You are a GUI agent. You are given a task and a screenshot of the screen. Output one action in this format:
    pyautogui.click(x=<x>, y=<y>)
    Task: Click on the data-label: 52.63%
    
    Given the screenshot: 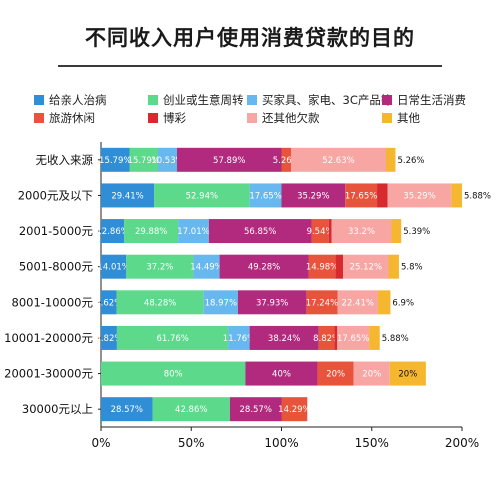 What is the action you would take?
    pyautogui.click(x=338, y=161)
    